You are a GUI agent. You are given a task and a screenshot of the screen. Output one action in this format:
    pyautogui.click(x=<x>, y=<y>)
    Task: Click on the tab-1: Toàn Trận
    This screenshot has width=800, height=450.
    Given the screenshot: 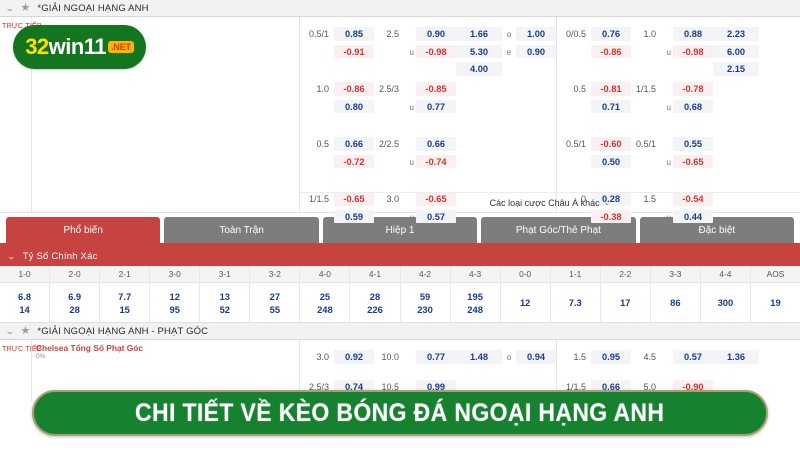 What is the action you would take?
    pyautogui.click(x=241, y=230)
    